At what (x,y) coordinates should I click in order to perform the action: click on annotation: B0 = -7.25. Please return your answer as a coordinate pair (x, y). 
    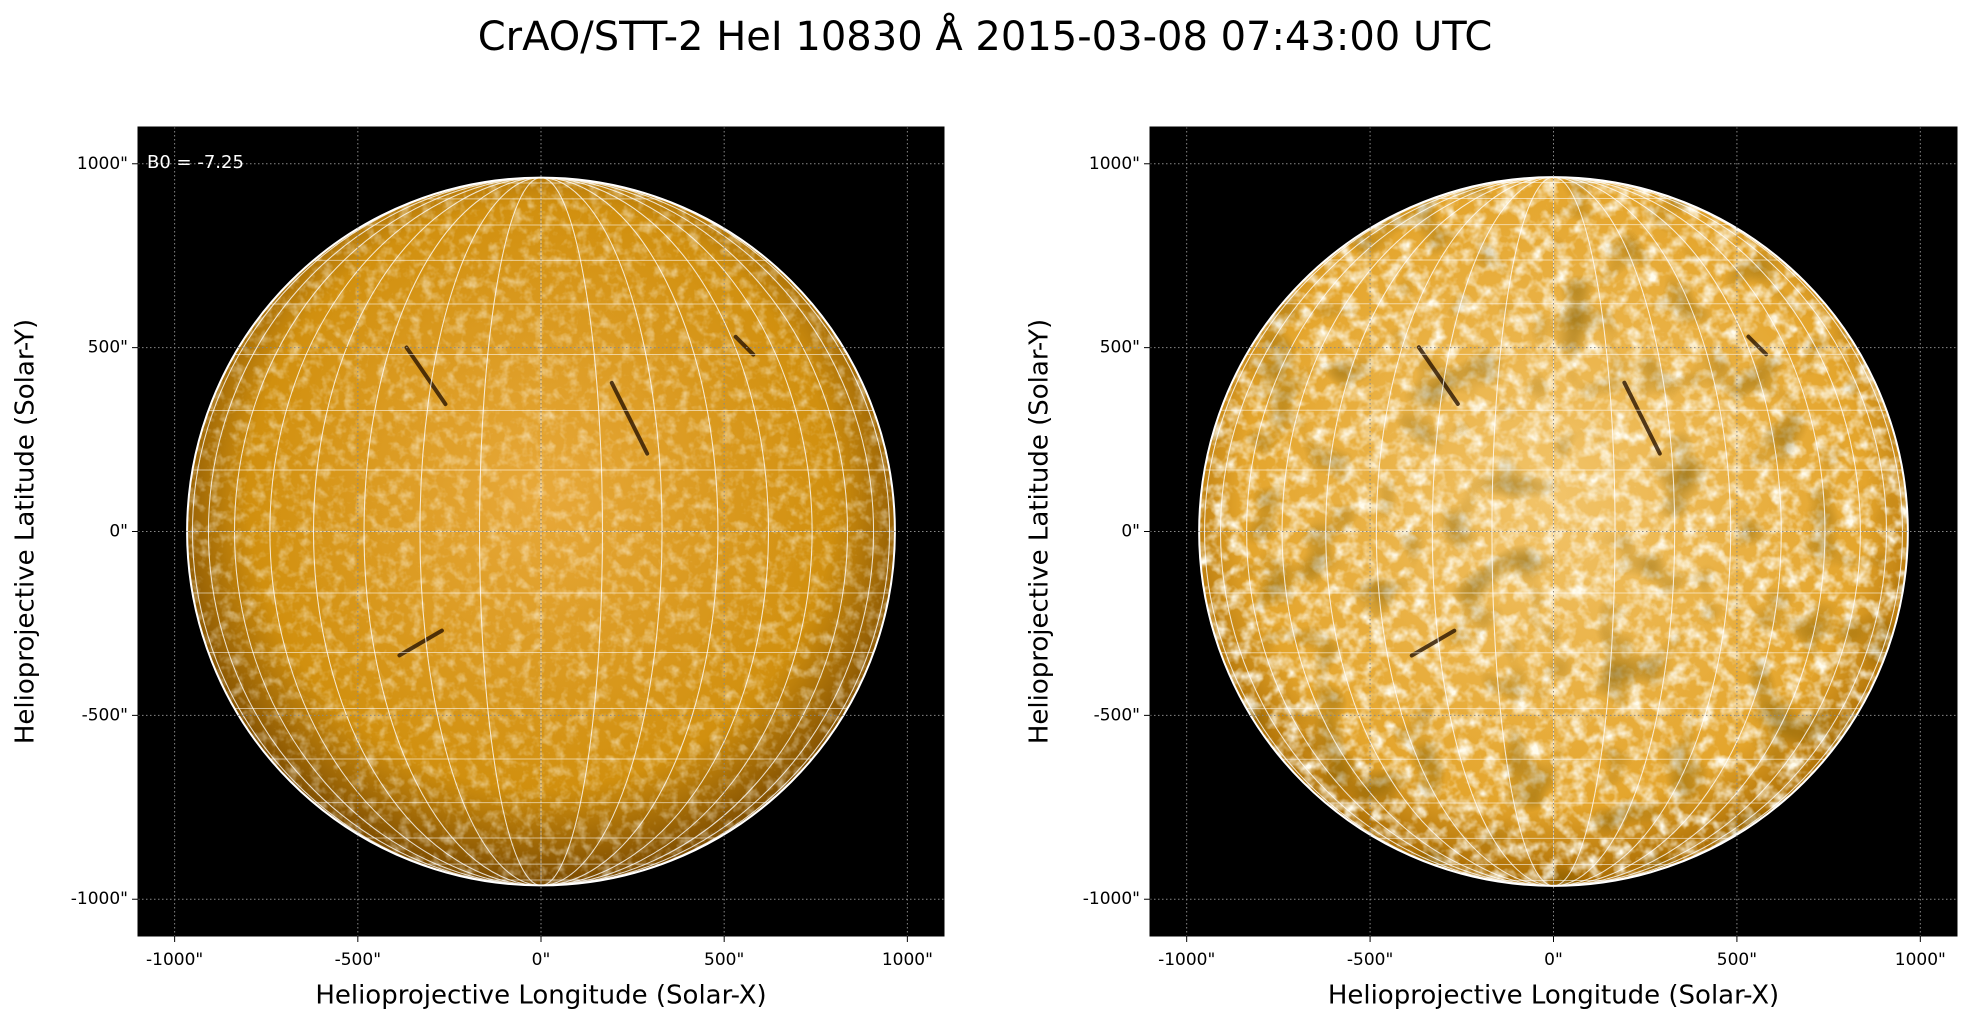
    Looking at the image, I should click on (195, 162).